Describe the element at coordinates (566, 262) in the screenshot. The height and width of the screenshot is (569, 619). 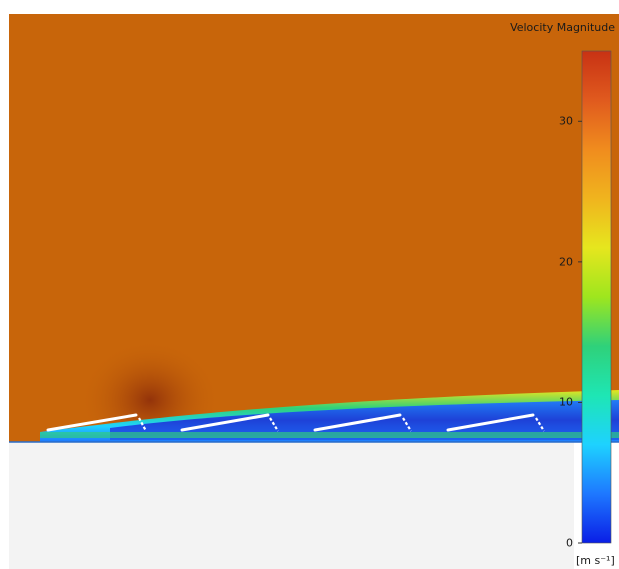
I see `colorbar-tick-label: 20` at that location.